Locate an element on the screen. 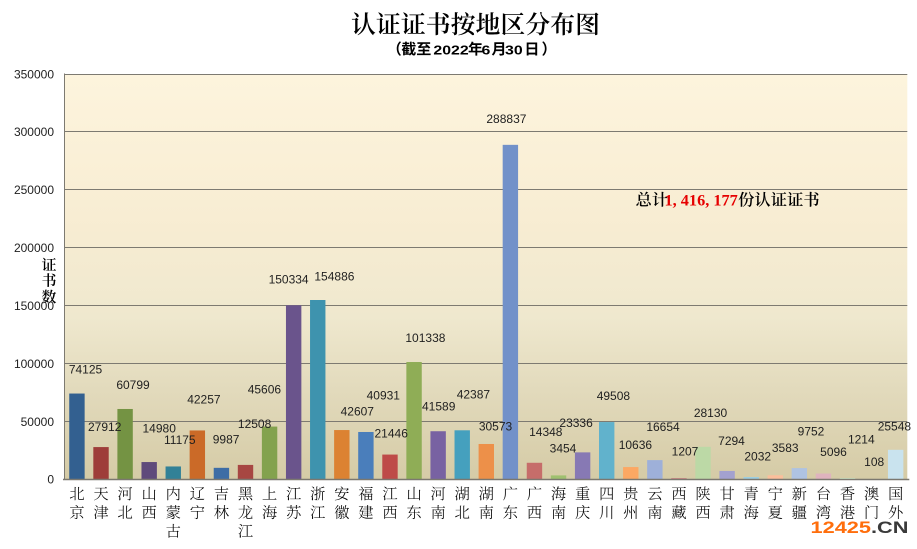 Image resolution: width=917 pixels, height=549 pixels. svg-text: 21446 is located at coordinates (392, 433).